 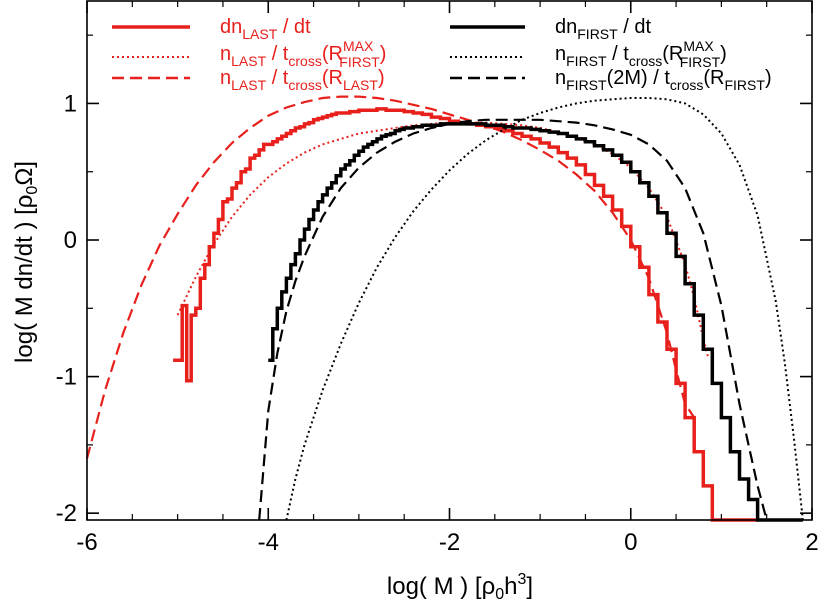 I want to click on legend-label-dnlast: dnLAST / dt, so click(x=265, y=29).